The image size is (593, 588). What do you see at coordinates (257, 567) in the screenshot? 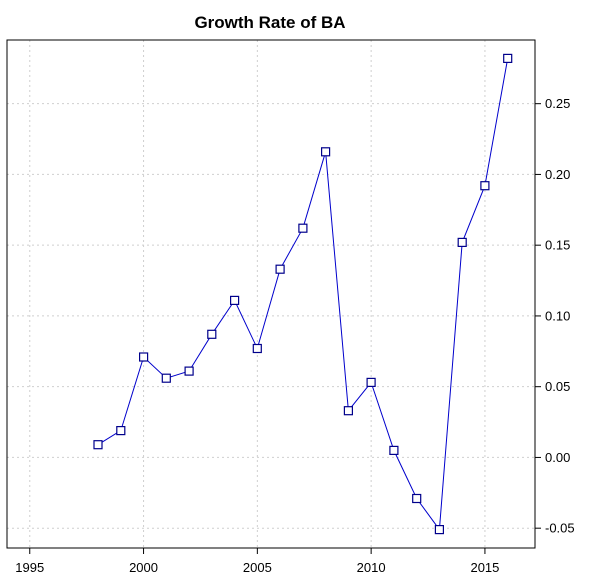
I see `x-tick-label-2: 2005` at bounding box center [257, 567].